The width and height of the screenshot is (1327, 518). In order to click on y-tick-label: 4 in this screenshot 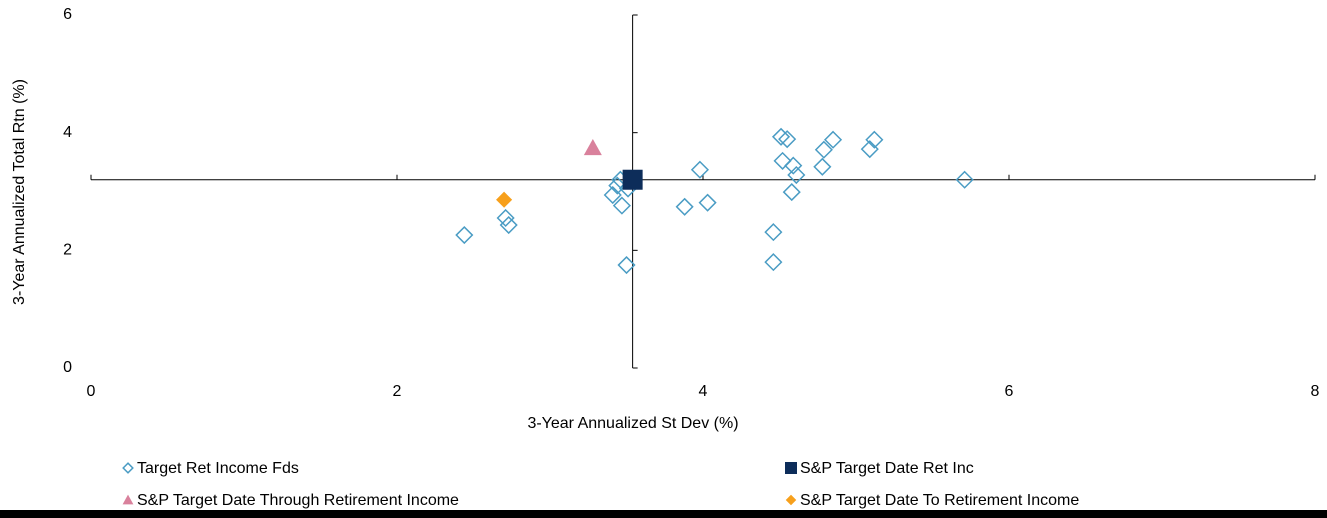, I will do `click(67, 132)`.